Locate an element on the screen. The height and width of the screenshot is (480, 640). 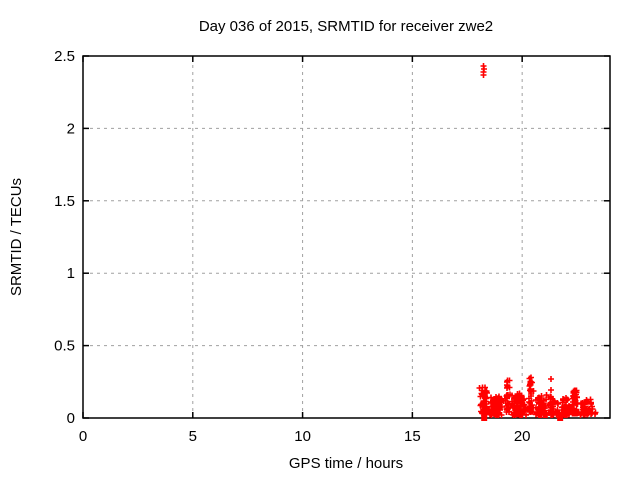
y-tick-label: 0.5 is located at coordinates (64, 346).